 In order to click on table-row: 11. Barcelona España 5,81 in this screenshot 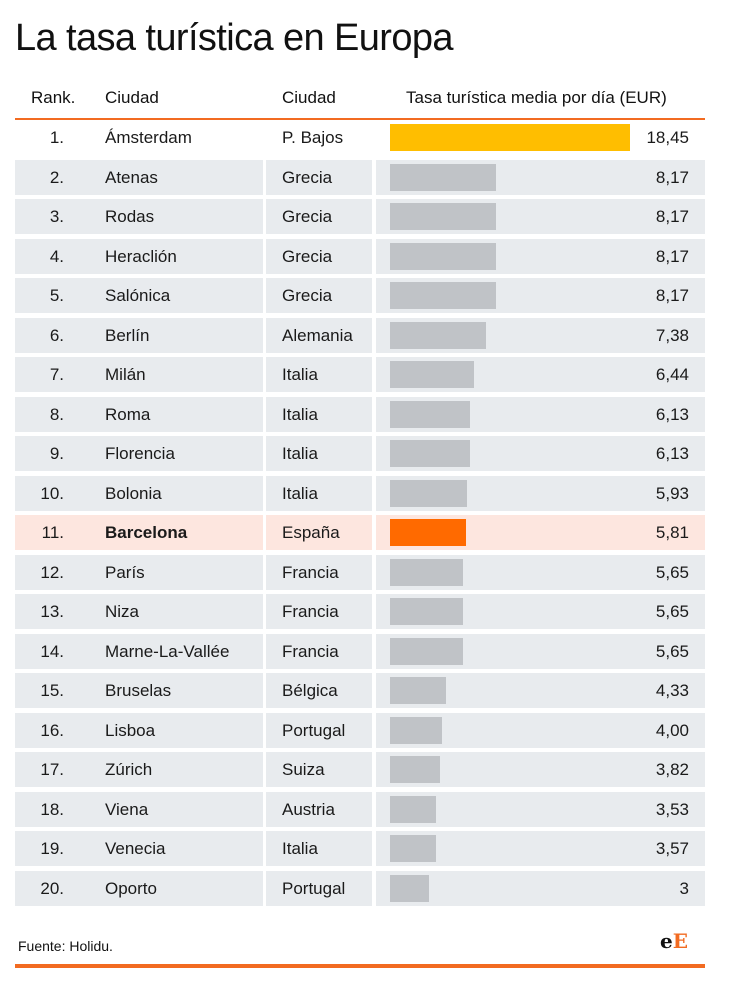, I will do `click(360, 532)`.